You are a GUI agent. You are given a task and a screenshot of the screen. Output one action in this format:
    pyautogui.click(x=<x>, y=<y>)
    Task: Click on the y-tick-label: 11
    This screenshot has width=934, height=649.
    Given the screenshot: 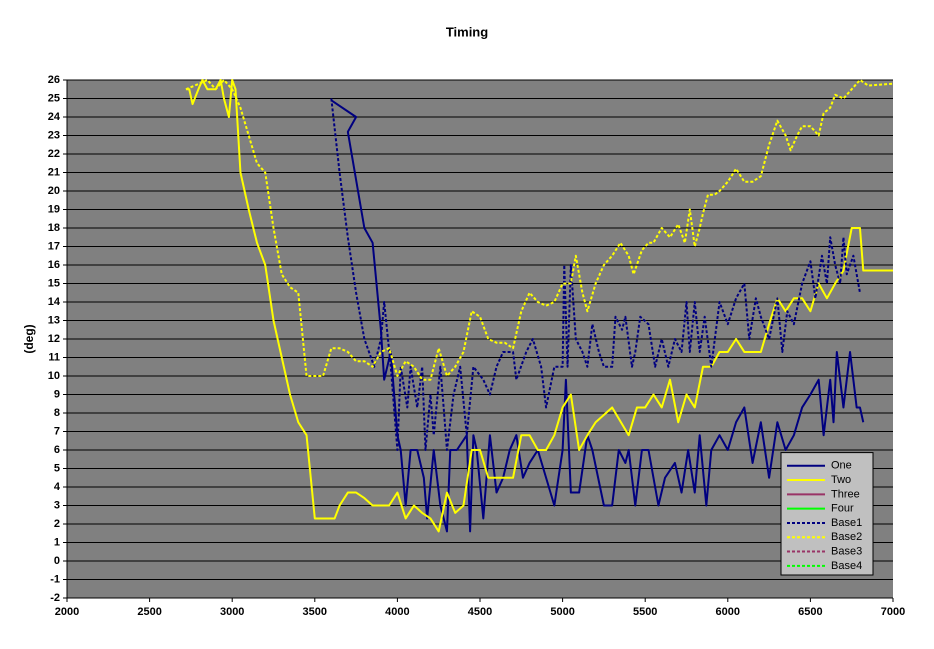 What is the action you would take?
    pyautogui.click(x=54, y=357)
    